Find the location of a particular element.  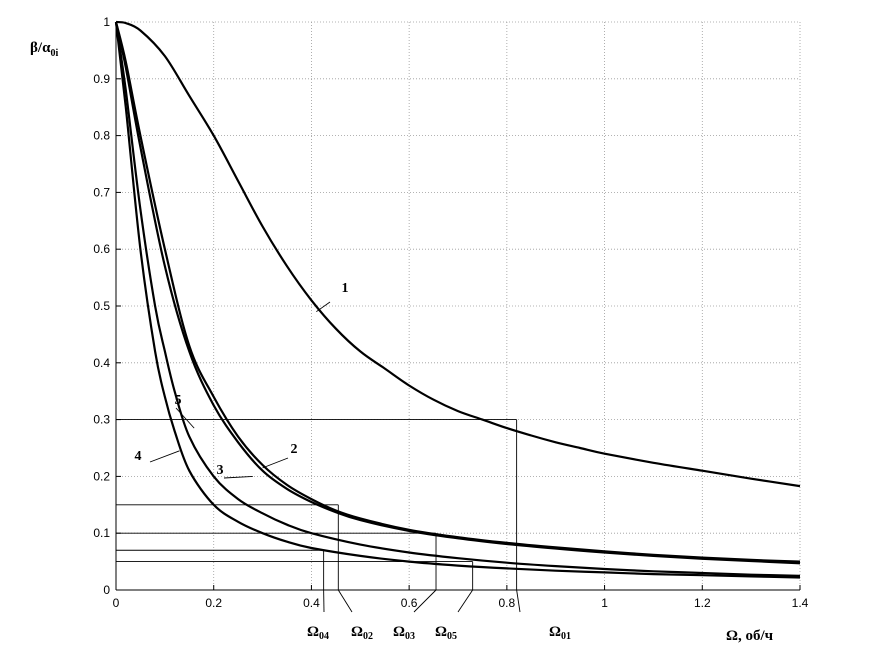

x-tick-label: 1.4 is located at coordinates (800, 603).